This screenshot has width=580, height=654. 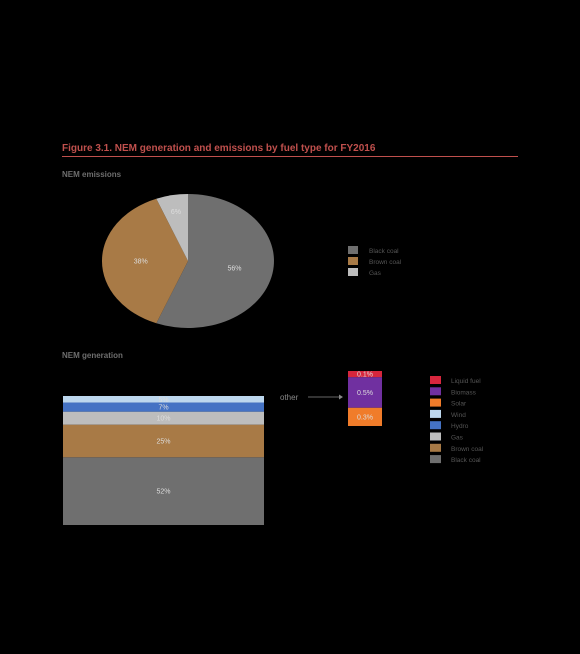 I want to click on other-label-biomass: 0.5%, so click(x=365, y=393).